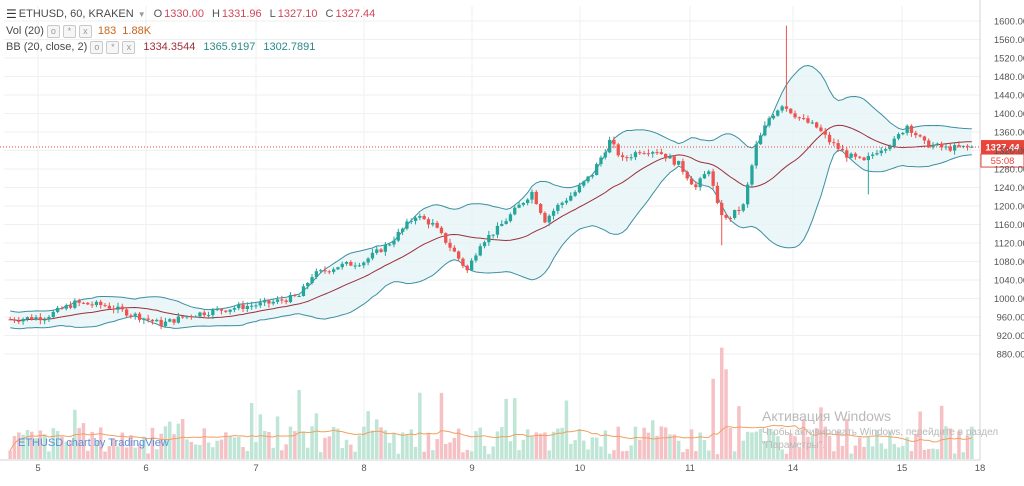 This screenshot has width=1024, height=486. What do you see at coordinates (11, 14) in the screenshot?
I see `menu-icon: ☰` at bounding box center [11, 14].